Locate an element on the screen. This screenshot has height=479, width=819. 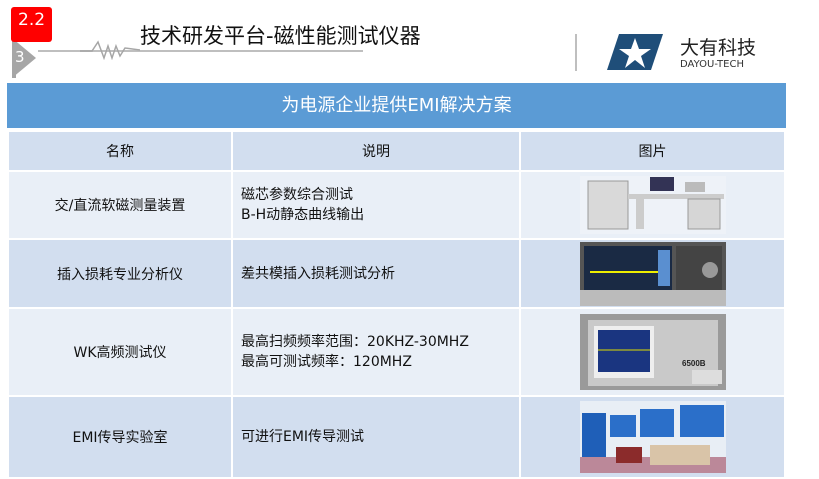
section-badge: 2.2 is located at coordinates (31, 24).